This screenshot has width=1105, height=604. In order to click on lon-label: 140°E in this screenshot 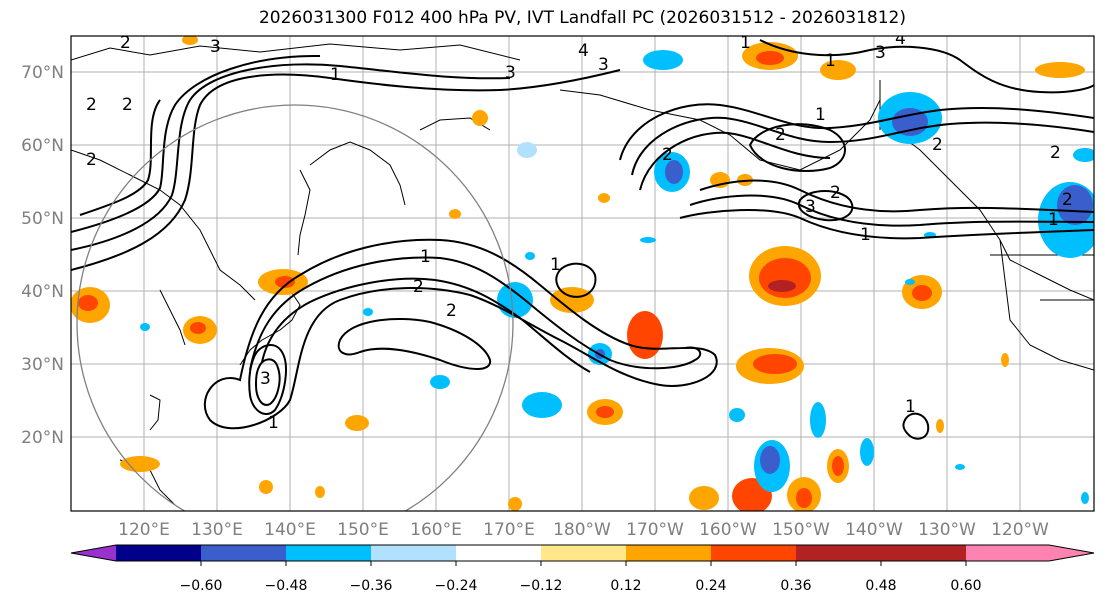, I will do `click(290, 530)`.